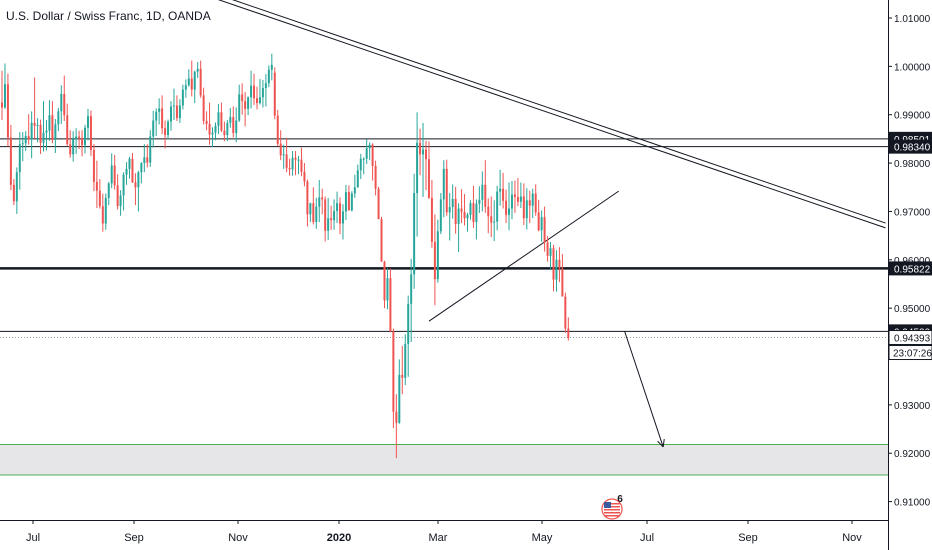 The width and height of the screenshot is (932, 550). I want to click on current-price-label: 0.94393, so click(912, 339).